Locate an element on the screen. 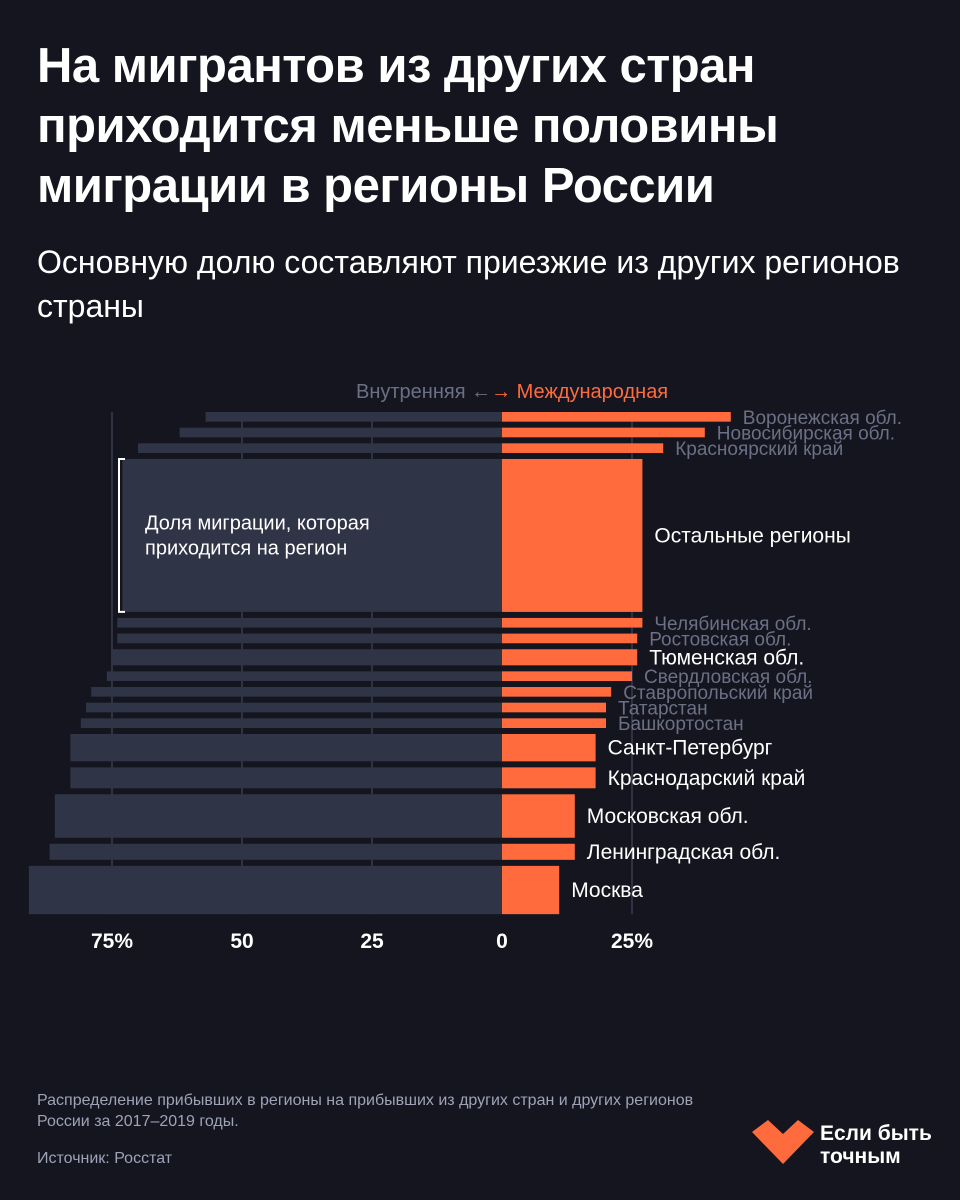 The image size is (960, 1200). brand-logo-icon is located at coordinates (783, 1142).